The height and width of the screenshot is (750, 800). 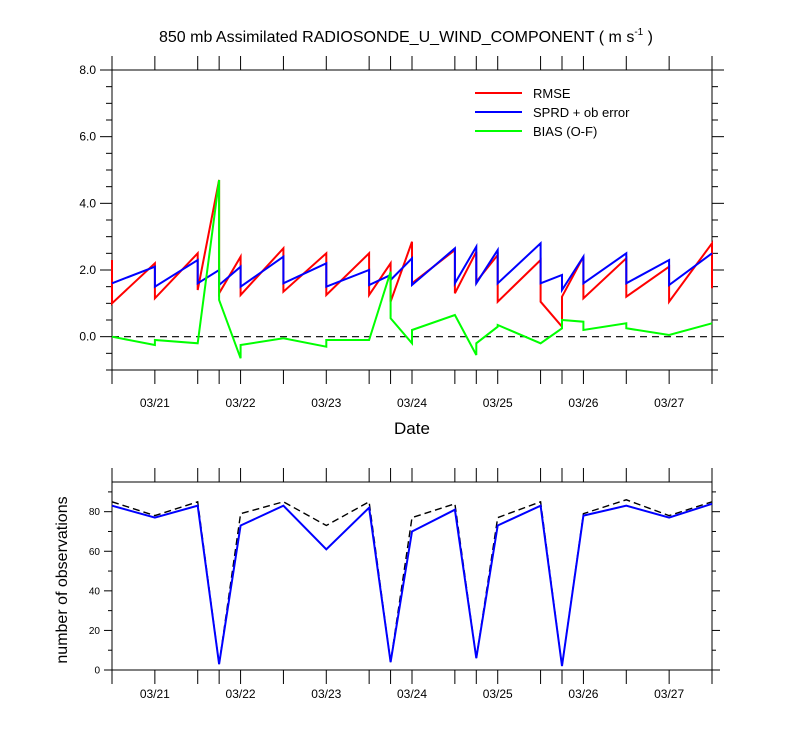 I want to click on y-axis-label-observations: number of observations, so click(x=62, y=579).